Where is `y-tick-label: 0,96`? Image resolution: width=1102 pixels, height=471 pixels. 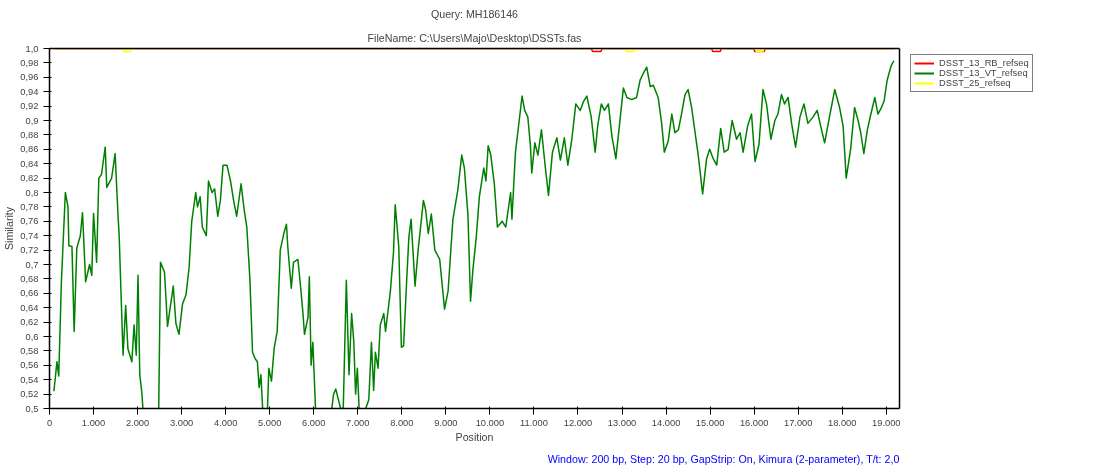
y-tick-label: 0,96 is located at coordinates (29, 77).